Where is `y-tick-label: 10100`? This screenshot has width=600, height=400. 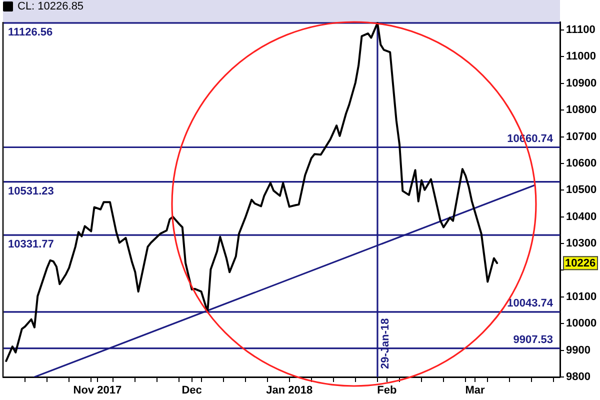
y-tick-label: 10100 is located at coordinates (581, 296).